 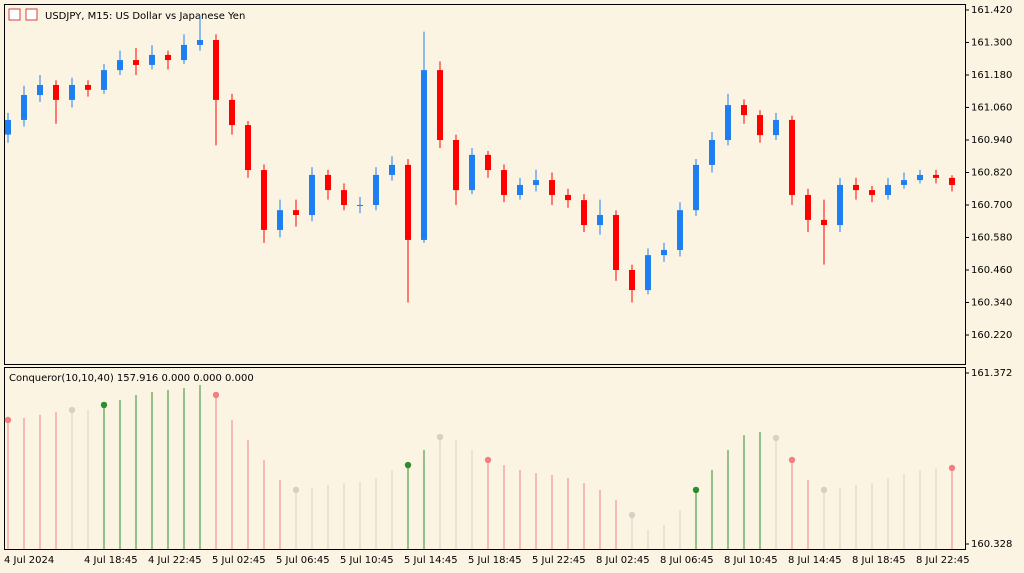 I want to click on y-tick-label: 160.820, so click(x=991, y=172).